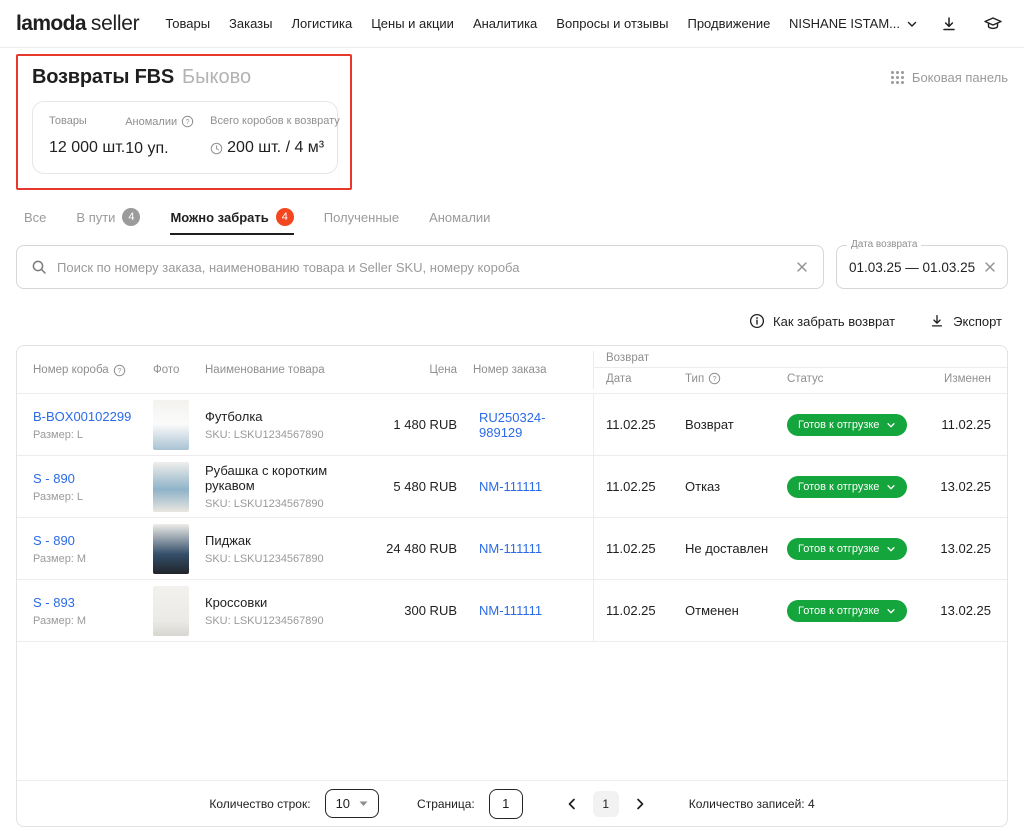  I want to click on cell-price: 1 480 RUB, so click(425, 424).